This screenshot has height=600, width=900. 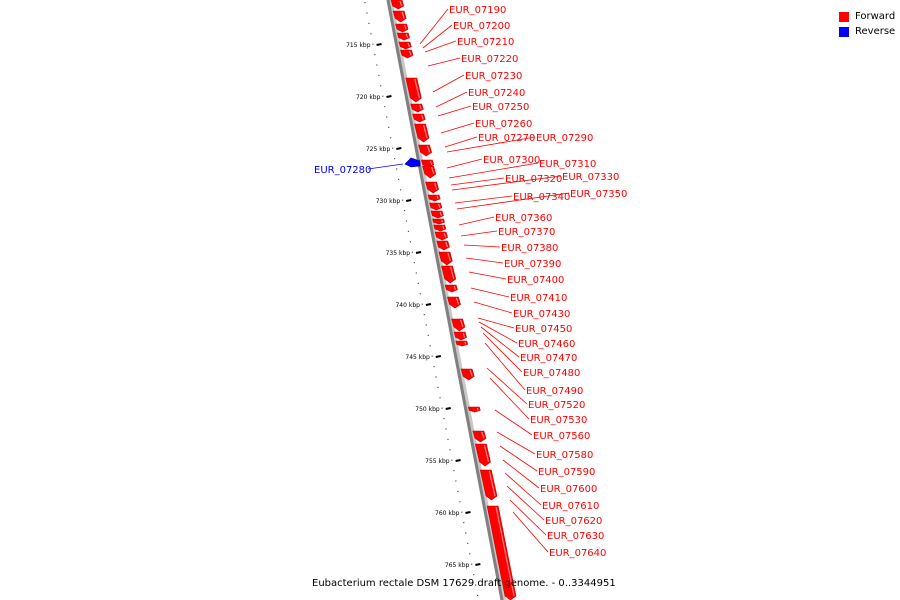 I want to click on gene-label: EUR_07200, so click(x=481, y=26).